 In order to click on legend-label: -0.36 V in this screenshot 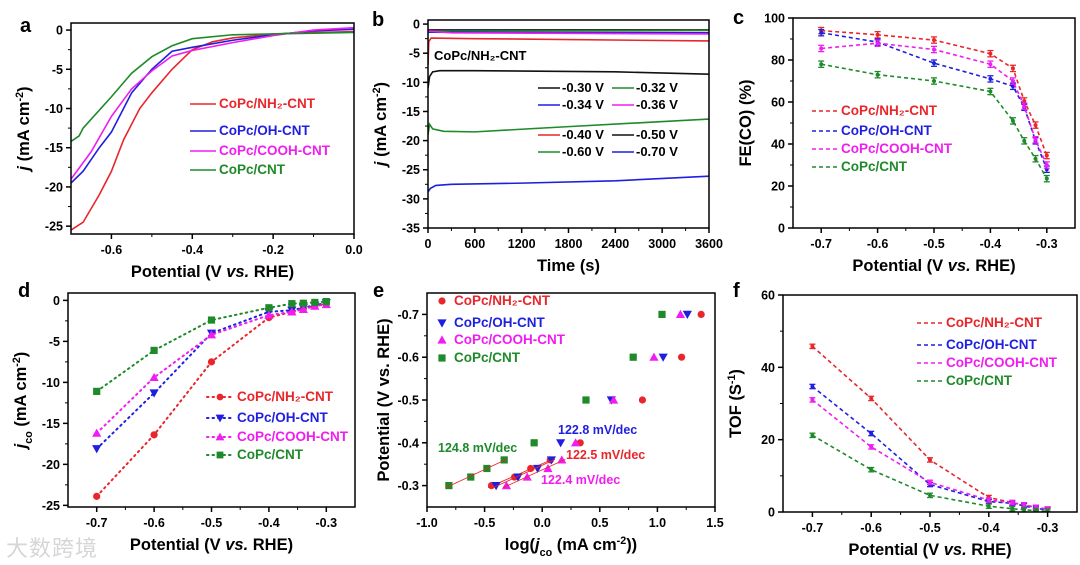, I will do `click(657, 104)`.